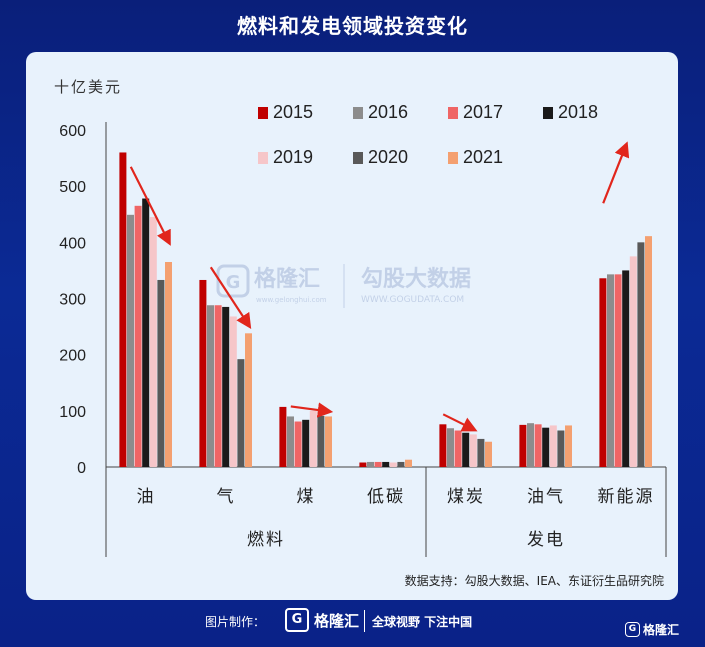  I want to click on source-note: 数据支持：勾股大数据、IEA、东证衍生品研究院, so click(534, 580).